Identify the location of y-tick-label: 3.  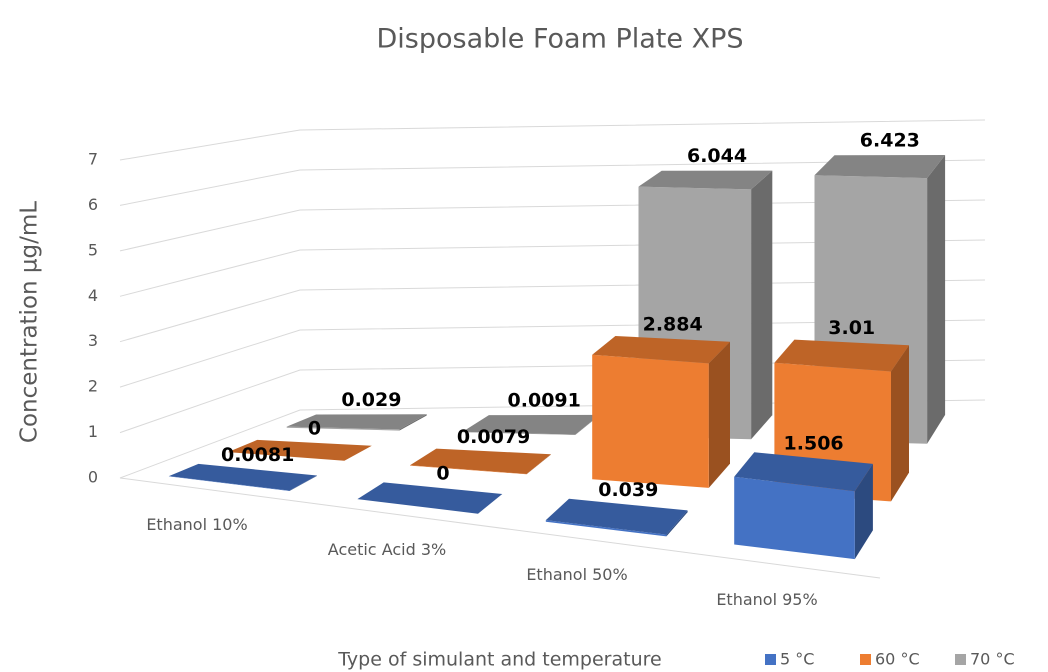
(93, 340).